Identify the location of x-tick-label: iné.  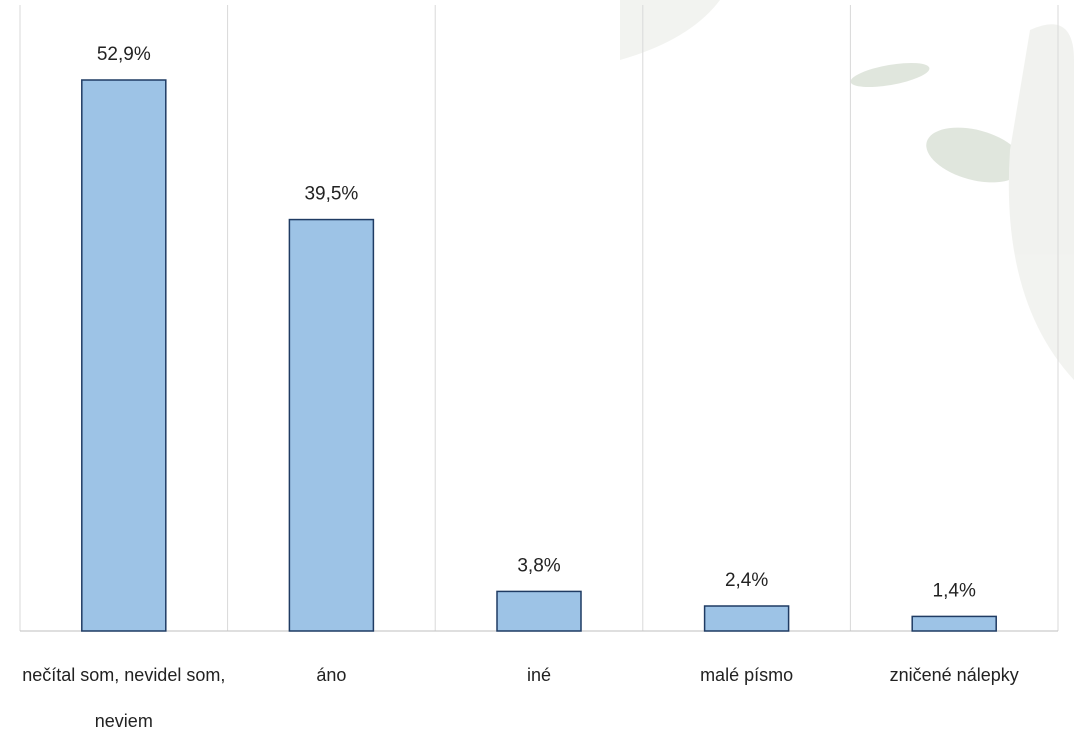
(539, 675).